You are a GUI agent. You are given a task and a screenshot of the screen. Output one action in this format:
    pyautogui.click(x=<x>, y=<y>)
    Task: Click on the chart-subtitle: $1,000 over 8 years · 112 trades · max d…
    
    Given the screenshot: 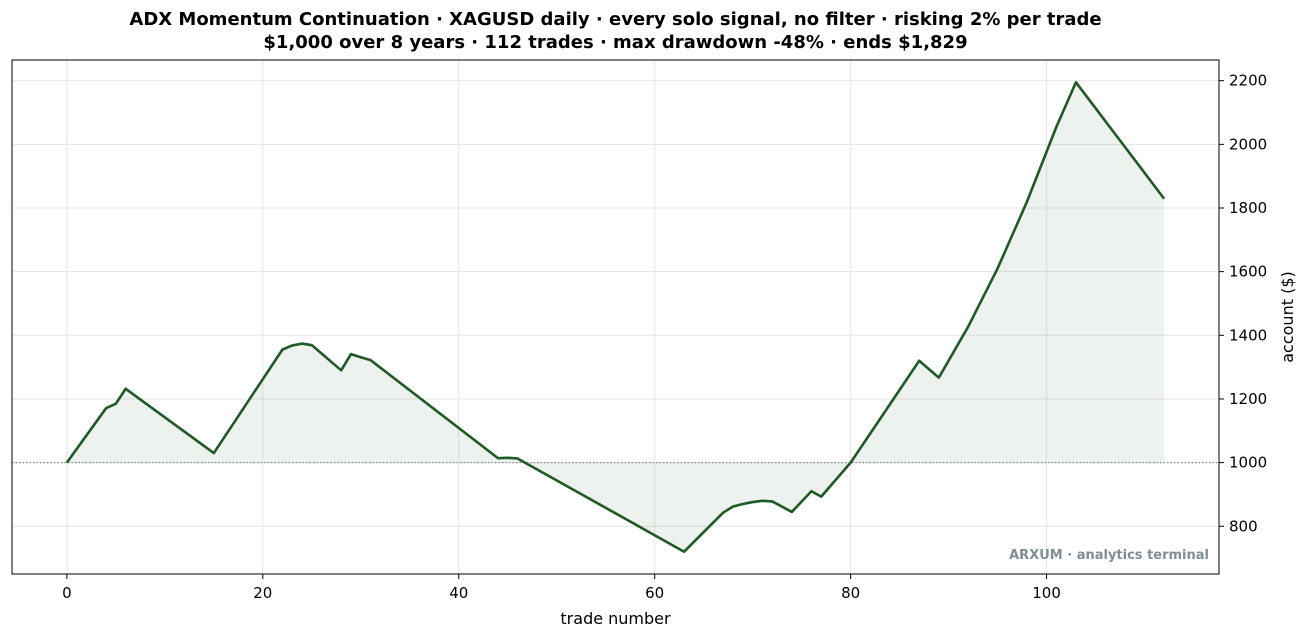 What is the action you would take?
    pyautogui.click(x=615, y=42)
    